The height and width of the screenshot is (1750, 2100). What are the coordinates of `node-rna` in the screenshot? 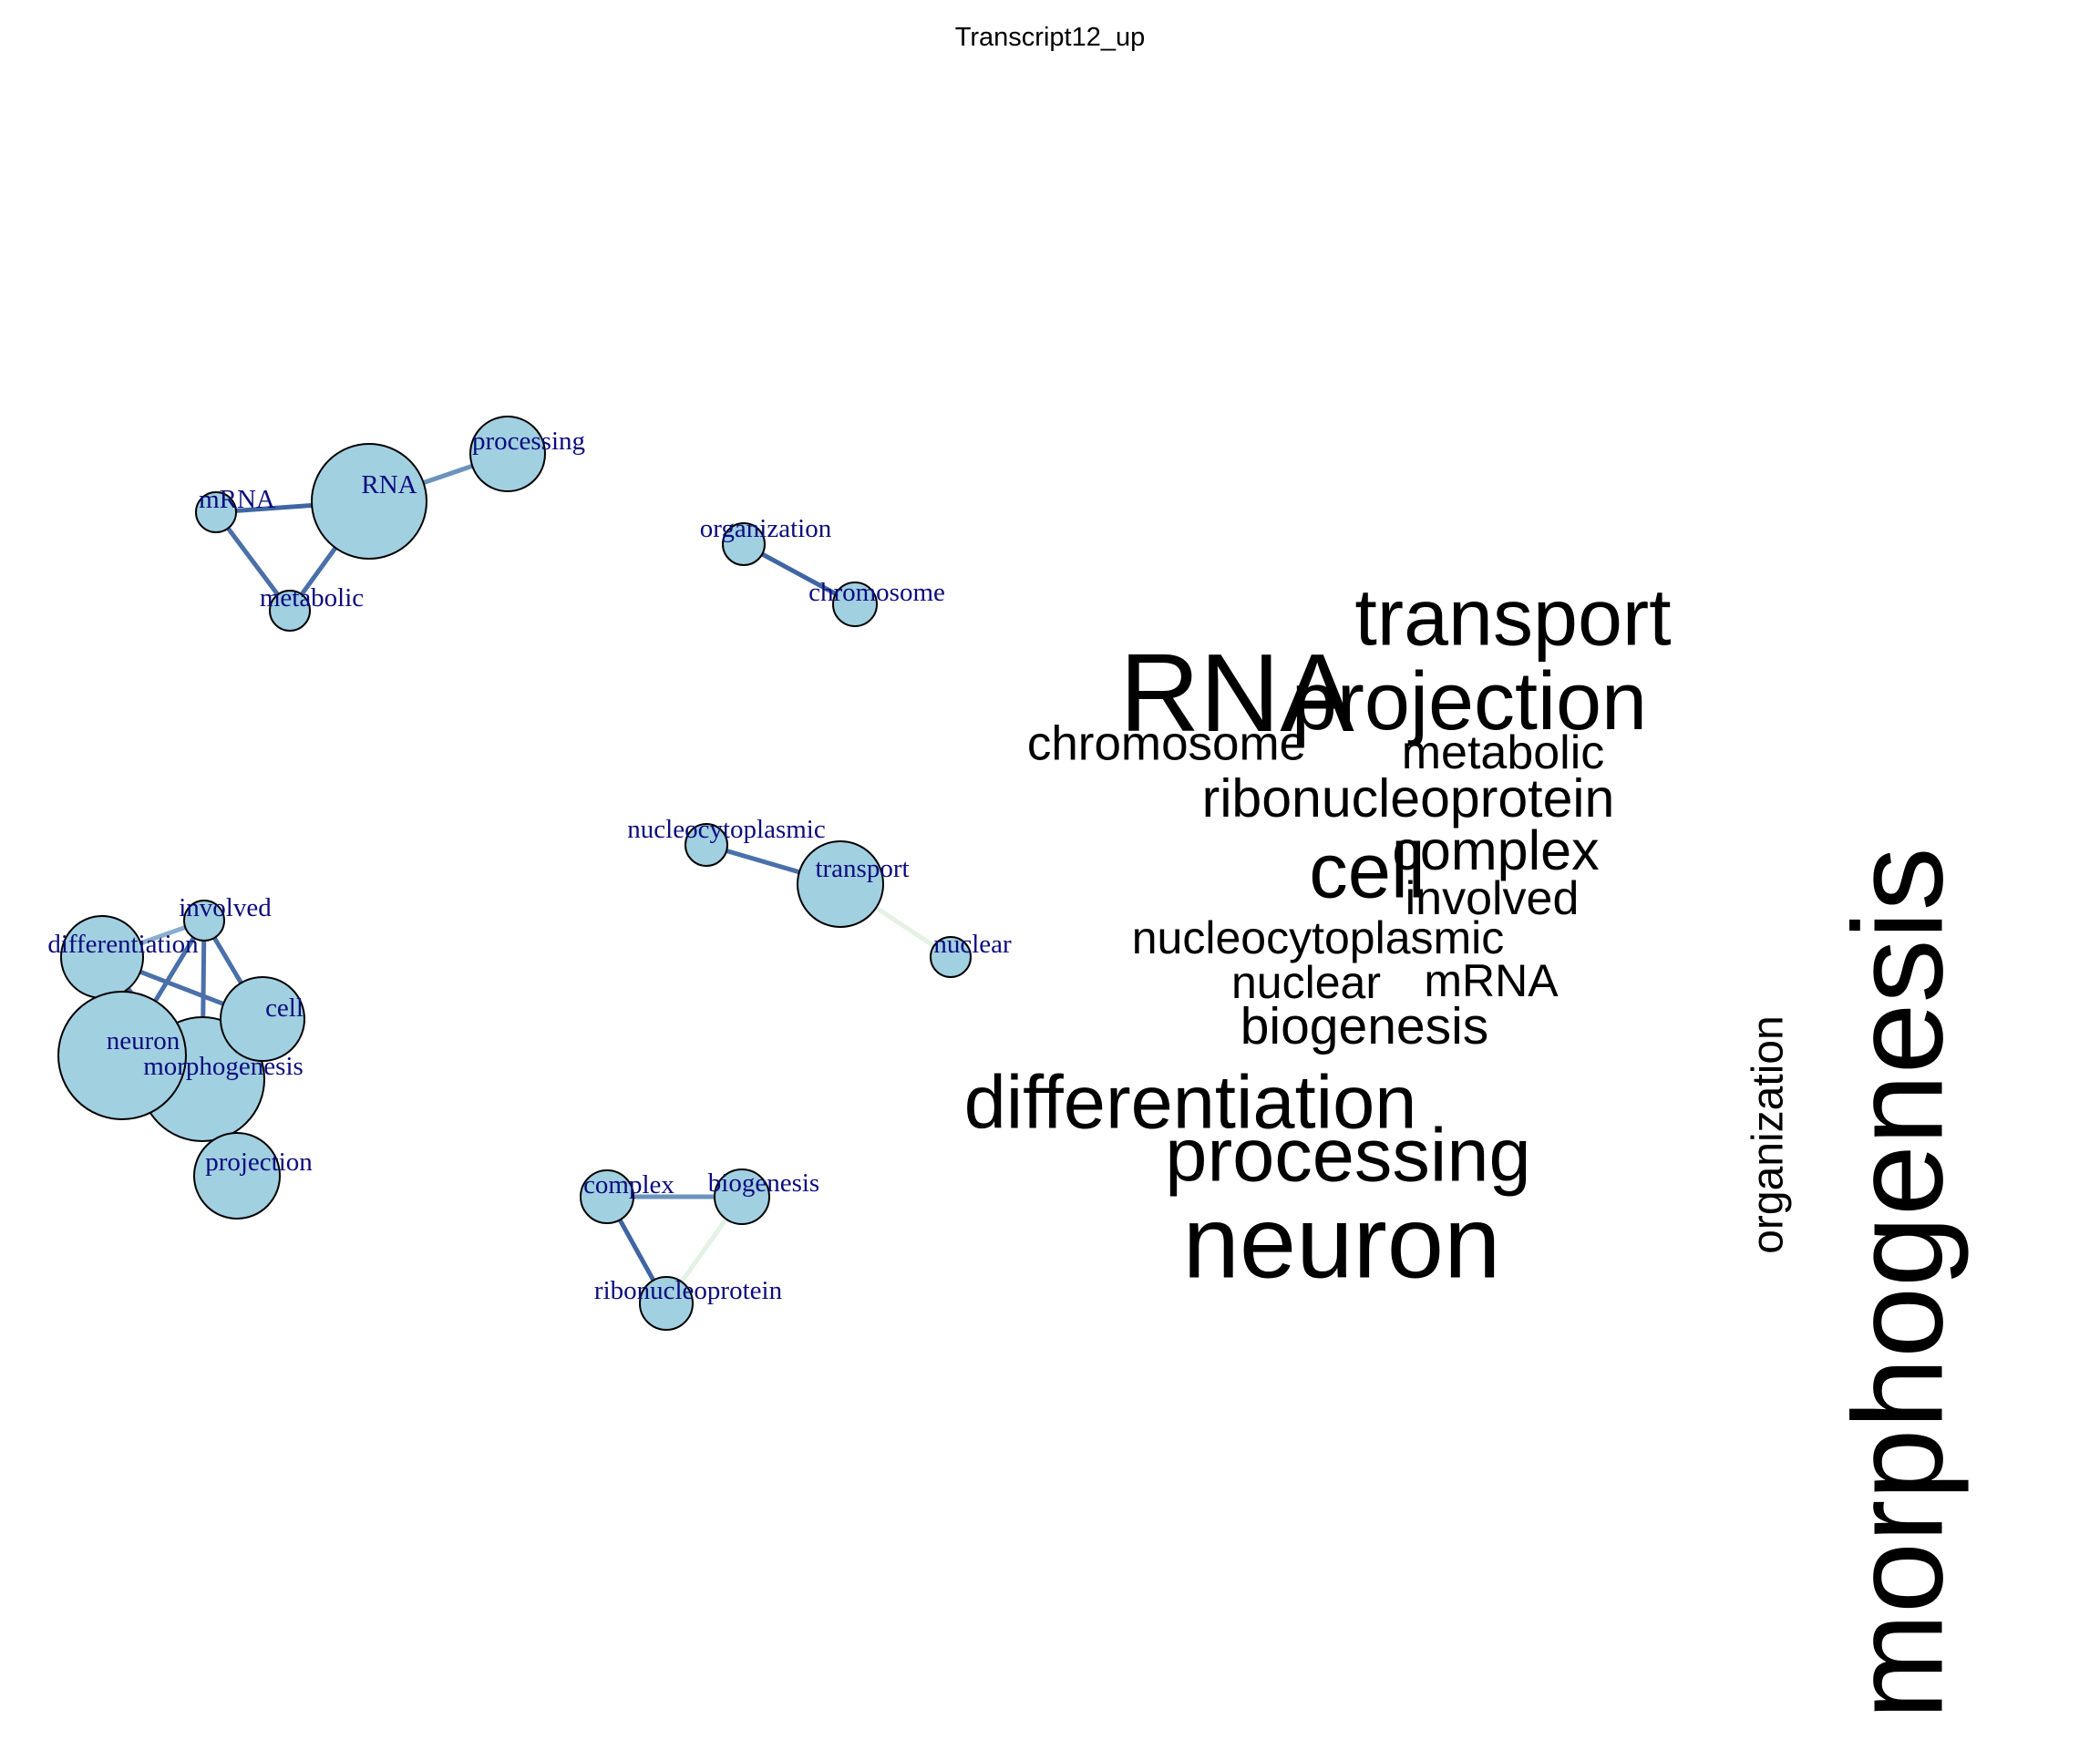 It's located at (369, 502).